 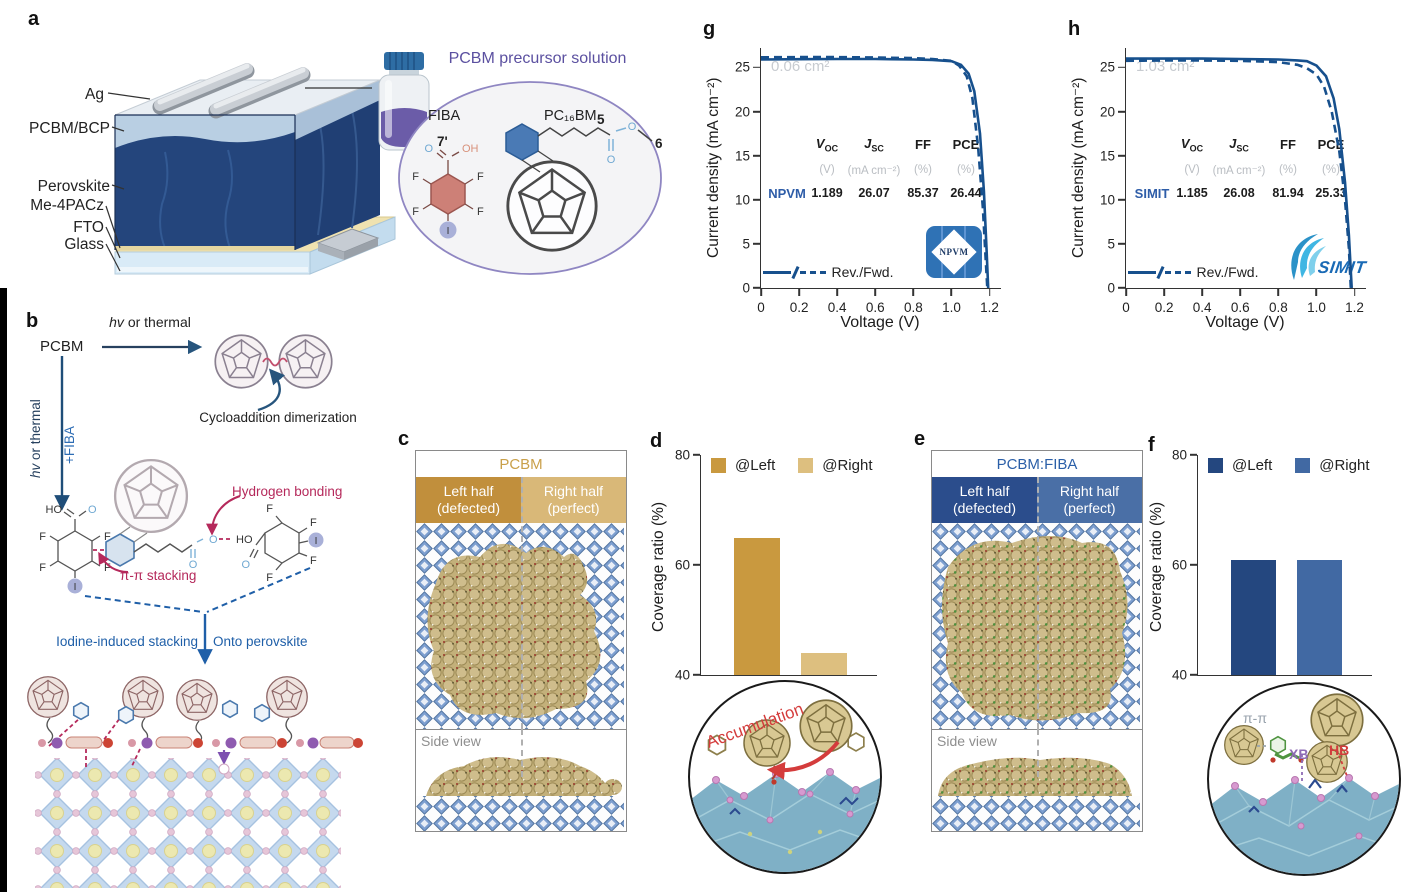 I want to click on x-tick: 0.2, so click(x=799, y=307).